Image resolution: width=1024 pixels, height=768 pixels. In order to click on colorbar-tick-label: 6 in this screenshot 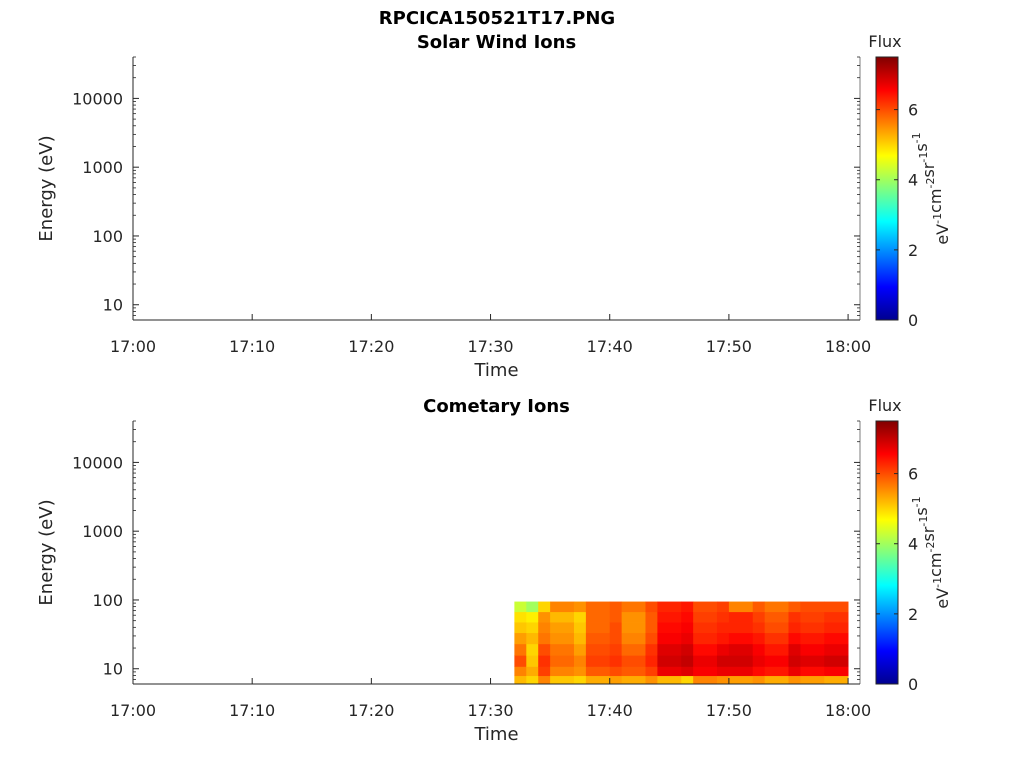, I will do `click(913, 474)`.